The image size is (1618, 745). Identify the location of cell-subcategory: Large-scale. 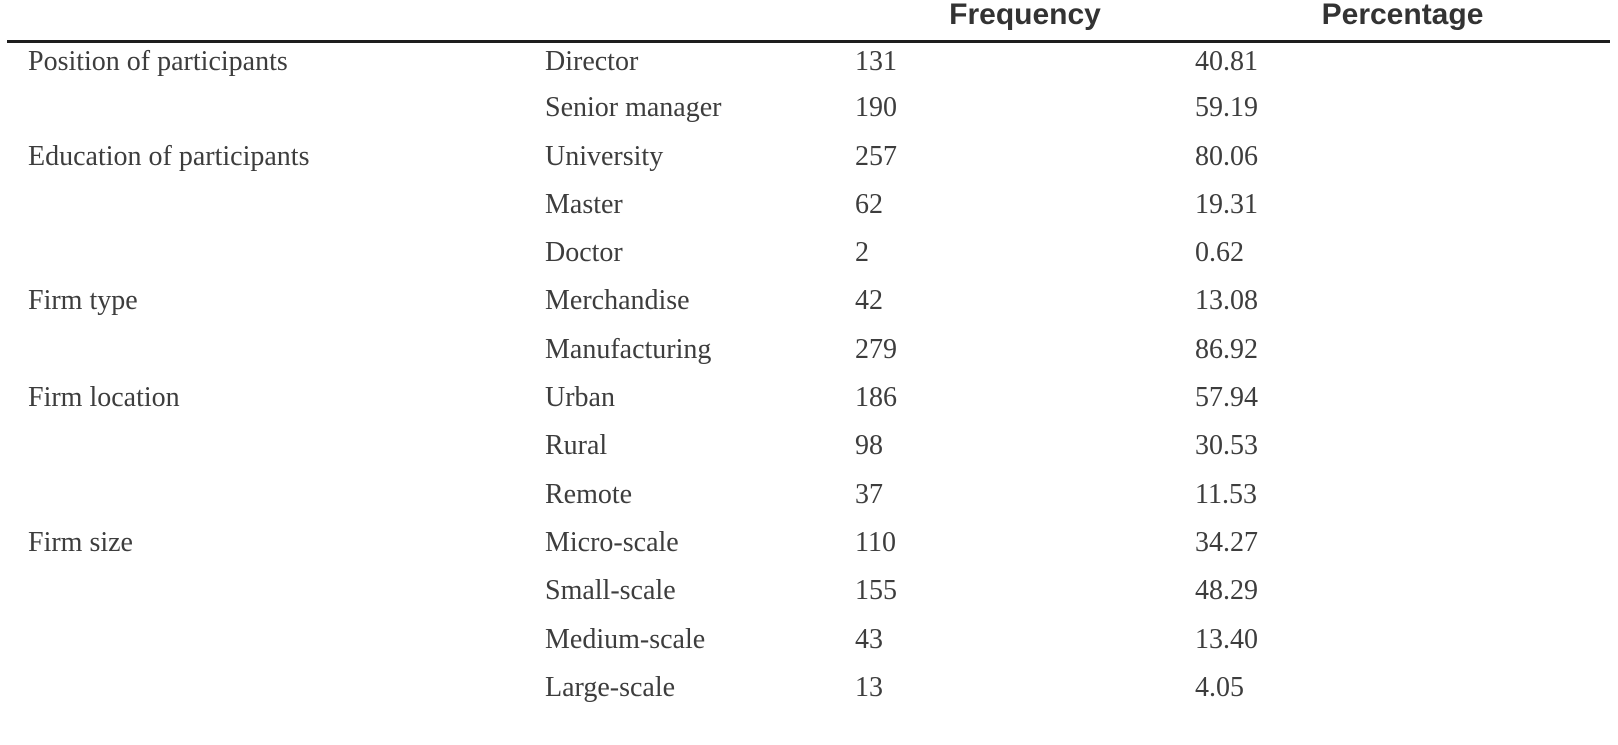
(610, 687).